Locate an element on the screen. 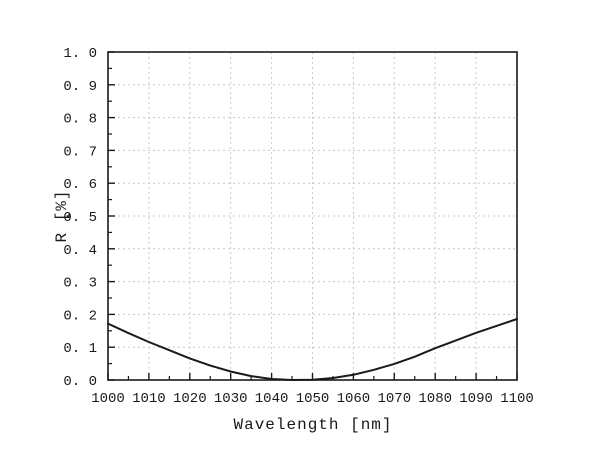 The height and width of the screenshot is (459, 600). y-tick-label: 0. 4 is located at coordinates (80, 251).